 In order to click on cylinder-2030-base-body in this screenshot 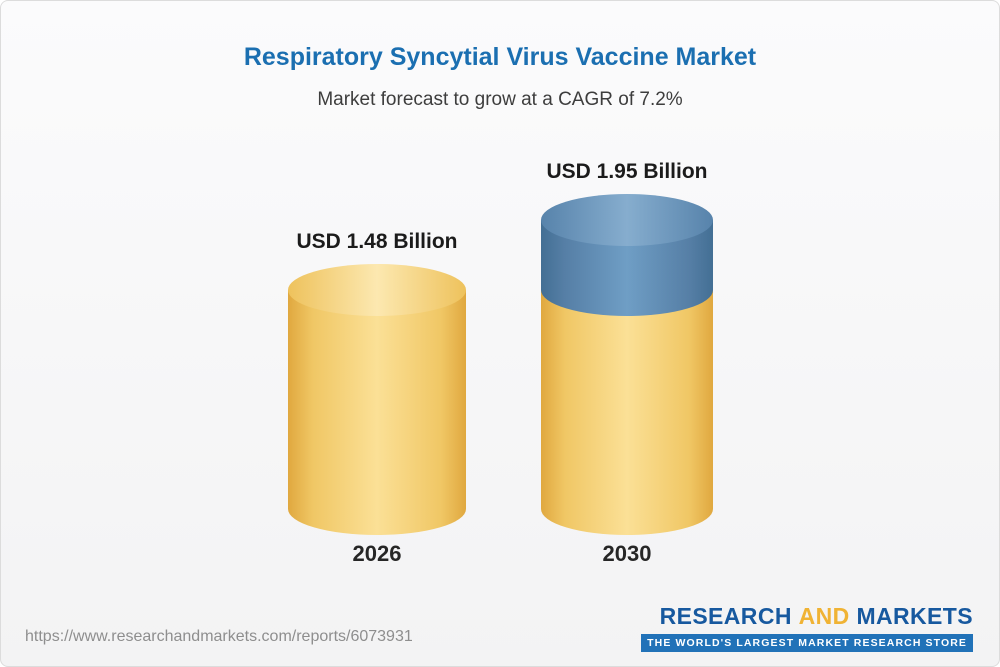, I will do `click(627, 412)`.